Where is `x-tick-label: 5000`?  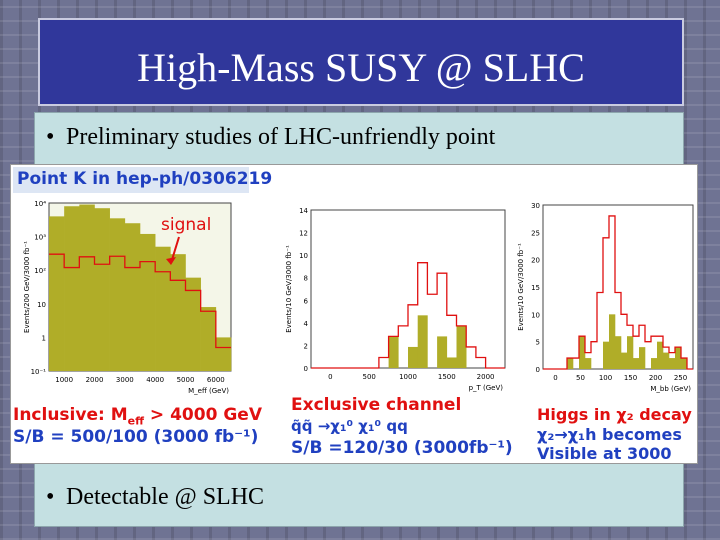 x-tick-label: 5000 is located at coordinates (186, 380).